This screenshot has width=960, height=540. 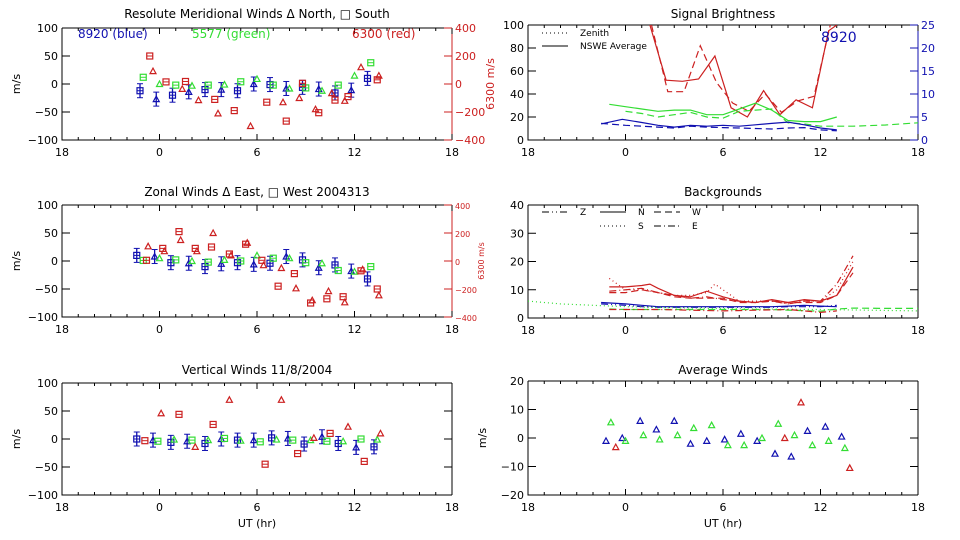 I want to click on y2-tick-label: 0, so click(x=457, y=262).